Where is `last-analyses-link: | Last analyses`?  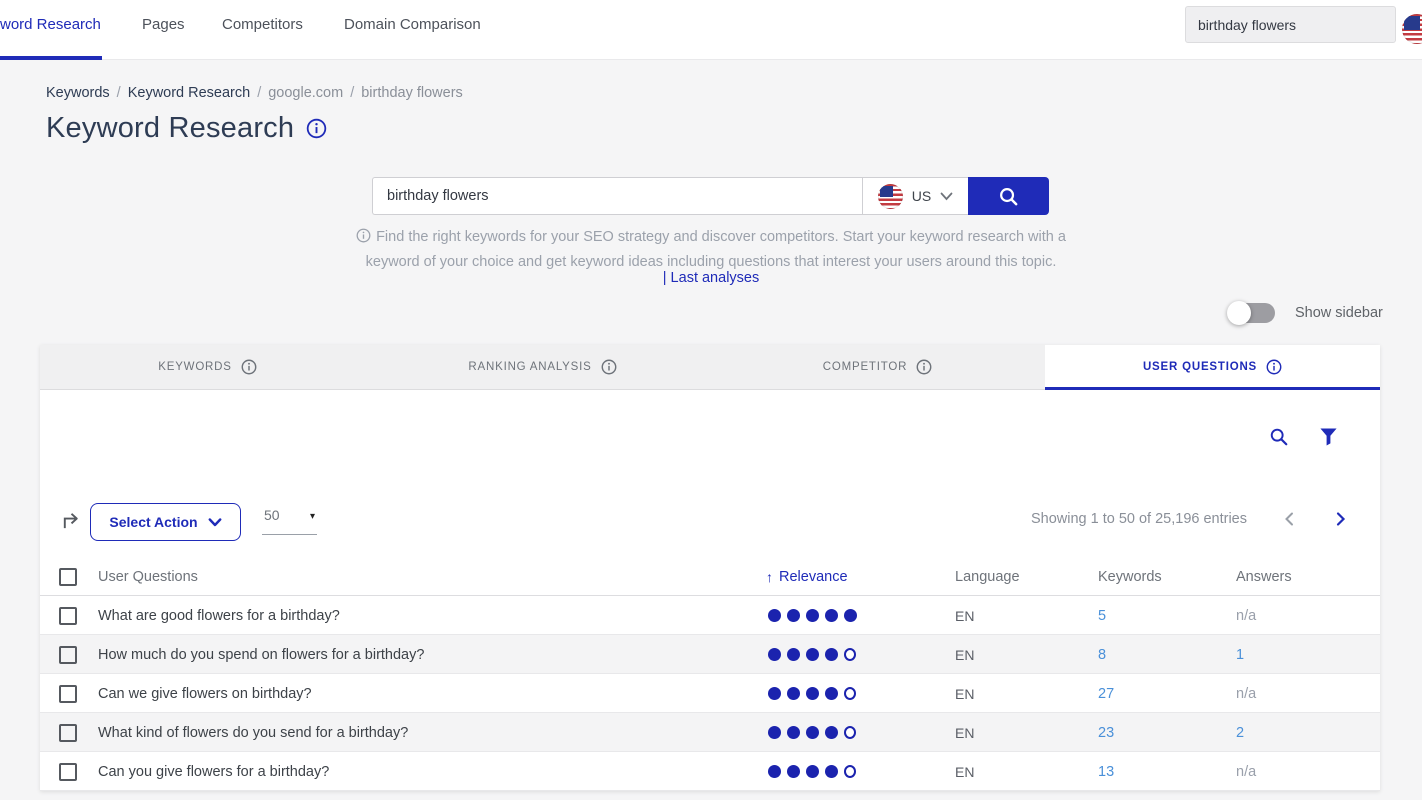 last-analyses-link: | Last analyses is located at coordinates (711, 278).